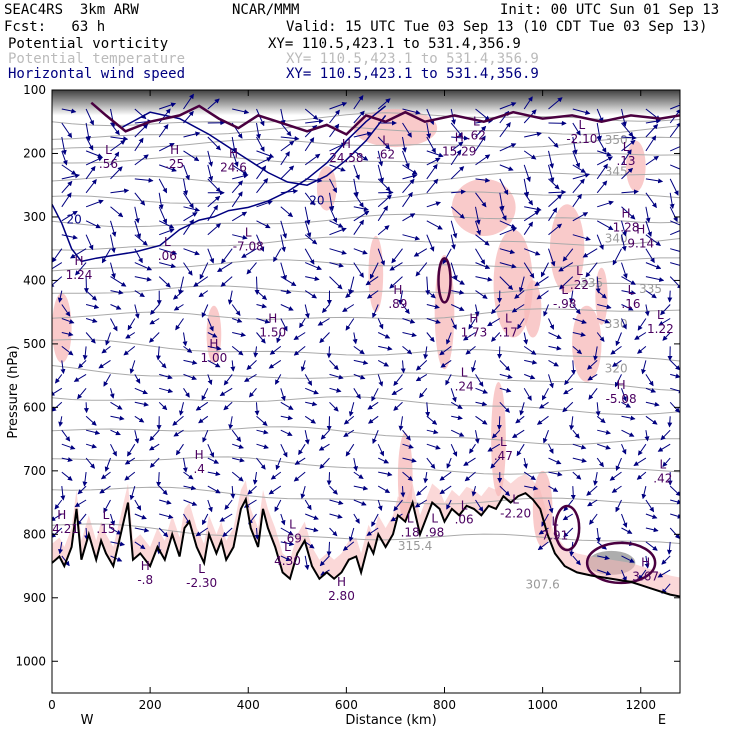 The width and height of the screenshot is (740, 740). Describe the element at coordinates (71, 10) in the screenshot. I see `model-title: SEAC4RS 3km ARW` at that location.